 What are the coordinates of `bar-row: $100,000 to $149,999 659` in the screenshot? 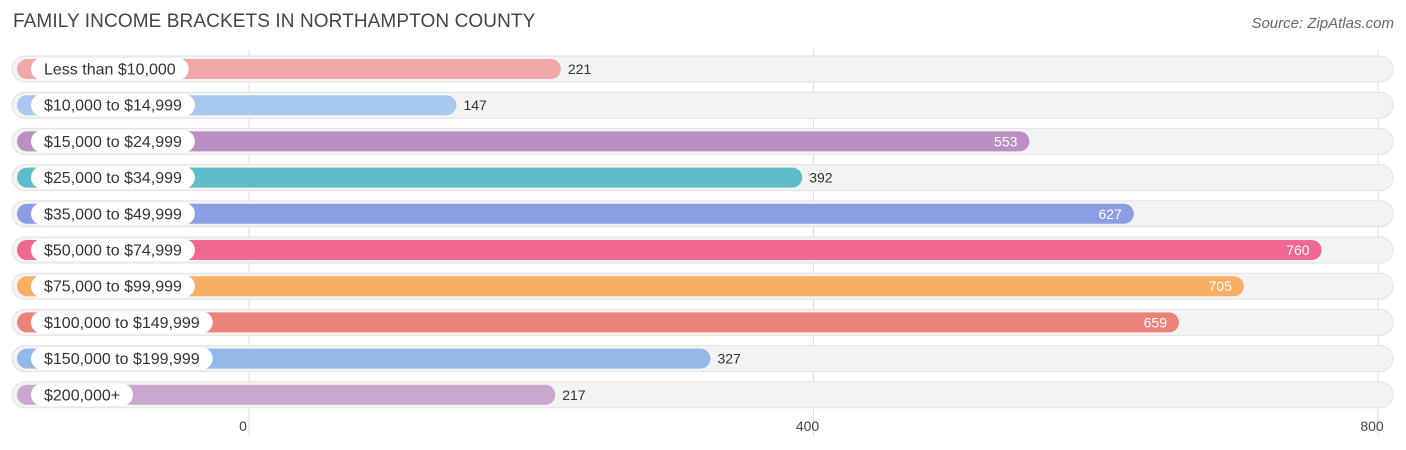 It's located at (702, 322).